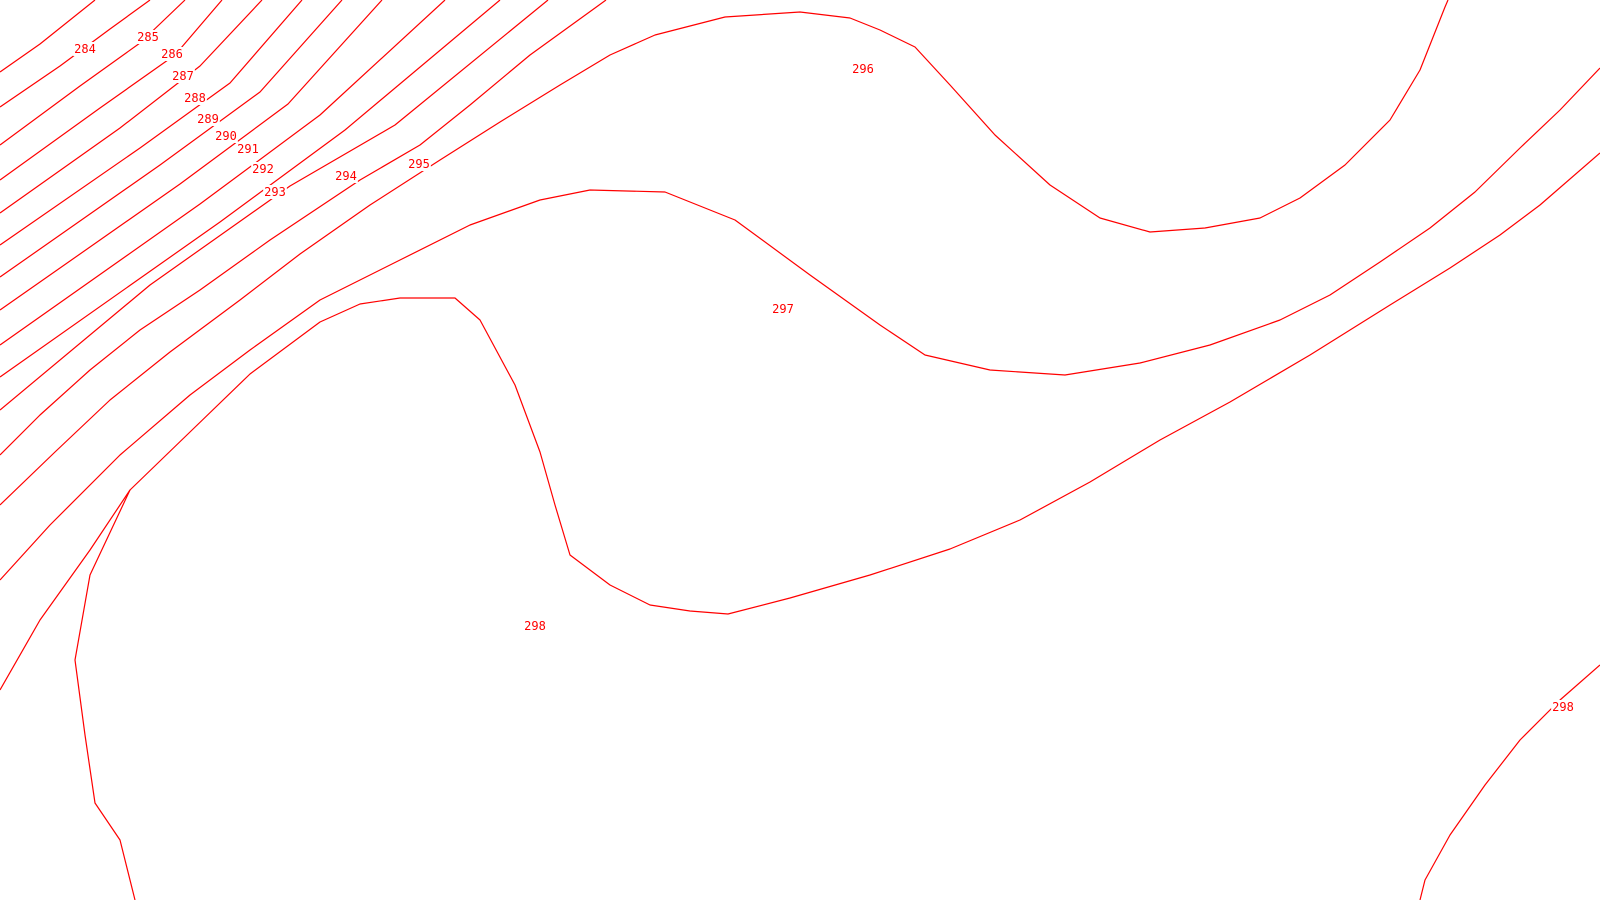  I want to click on contour-label-289: 289, so click(208, 119).